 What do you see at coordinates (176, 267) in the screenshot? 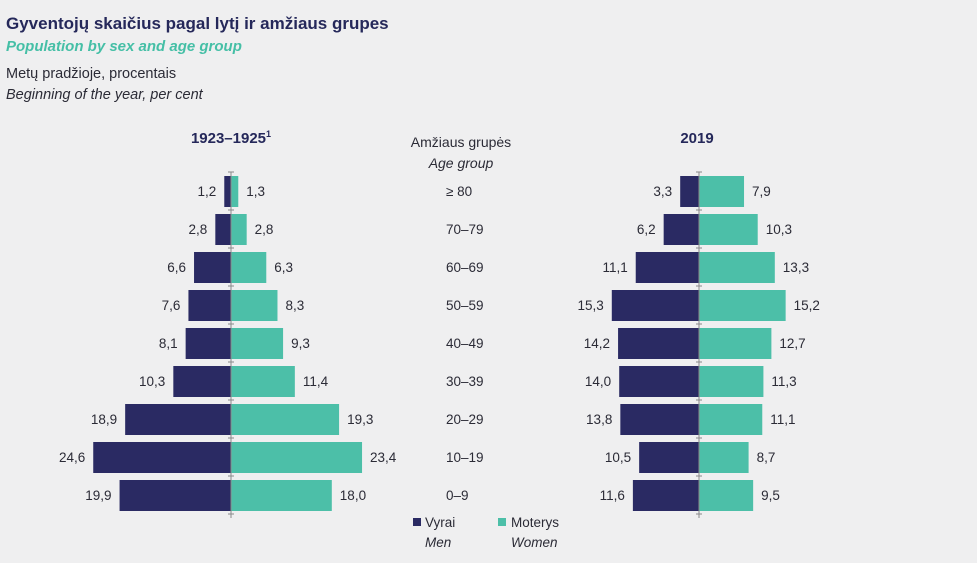
I see `data-label-men: 6,6` at bounding box center [176, 267].